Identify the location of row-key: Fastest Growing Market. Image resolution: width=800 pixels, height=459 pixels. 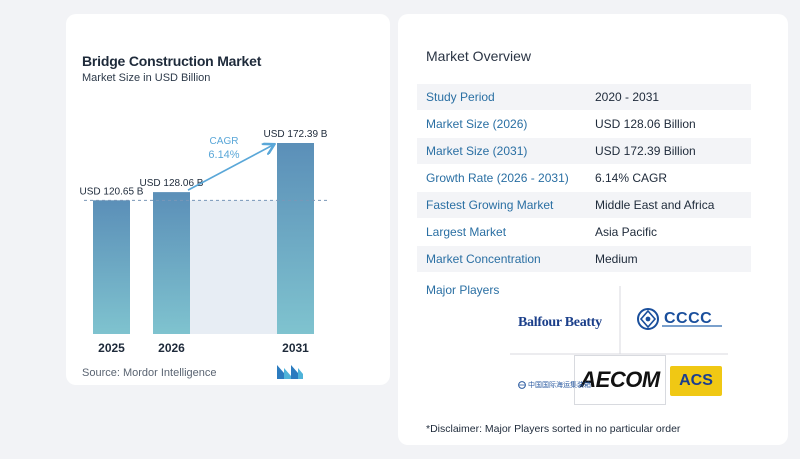
(501, 205).